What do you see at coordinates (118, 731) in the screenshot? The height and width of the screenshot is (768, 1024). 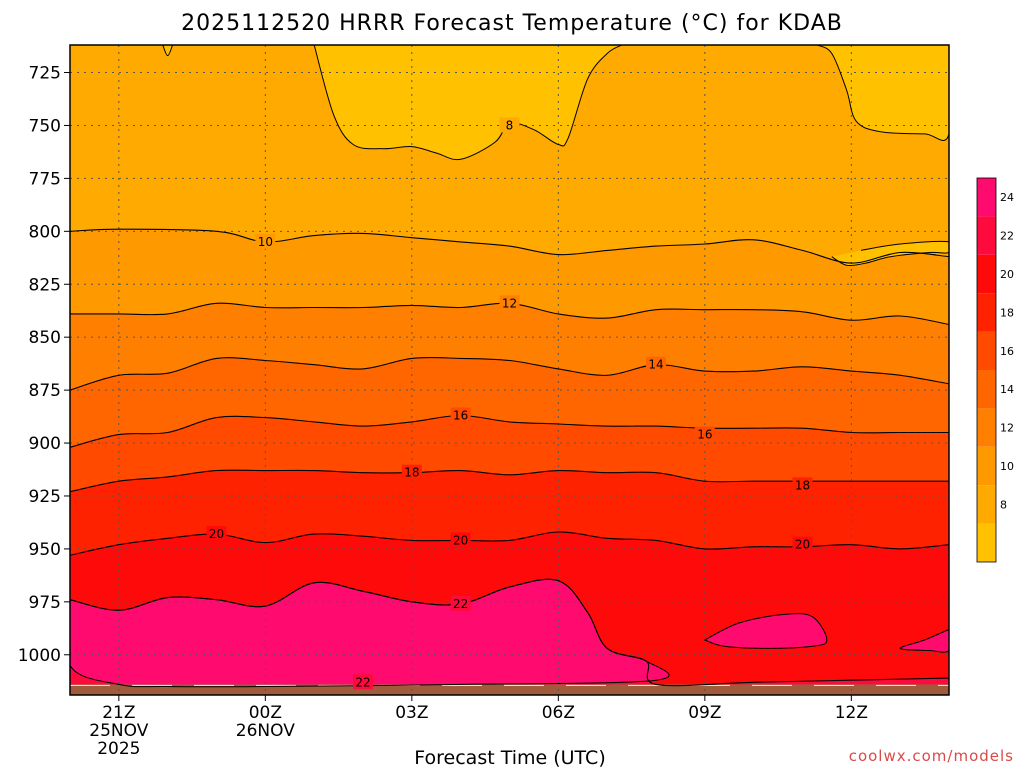 I see `x-tick-label-0-1: 25NOV` at bounding box center [118, 731].